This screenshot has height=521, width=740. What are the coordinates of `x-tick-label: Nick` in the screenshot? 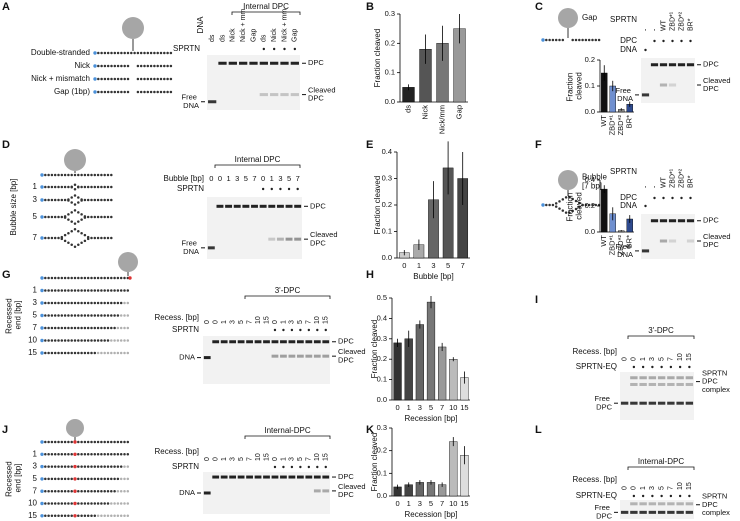 It's located at (424, 112).